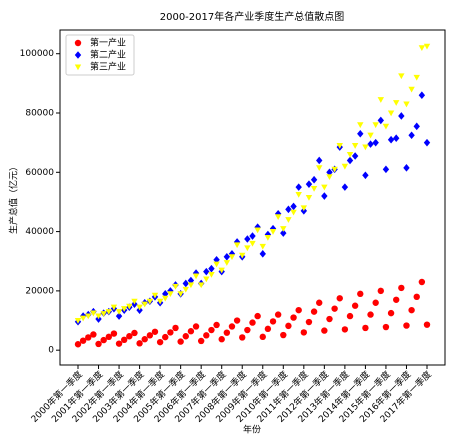 This screenshot has height=445, width=474. I want to click on y-tick-label: 80000, so click(39, 114).